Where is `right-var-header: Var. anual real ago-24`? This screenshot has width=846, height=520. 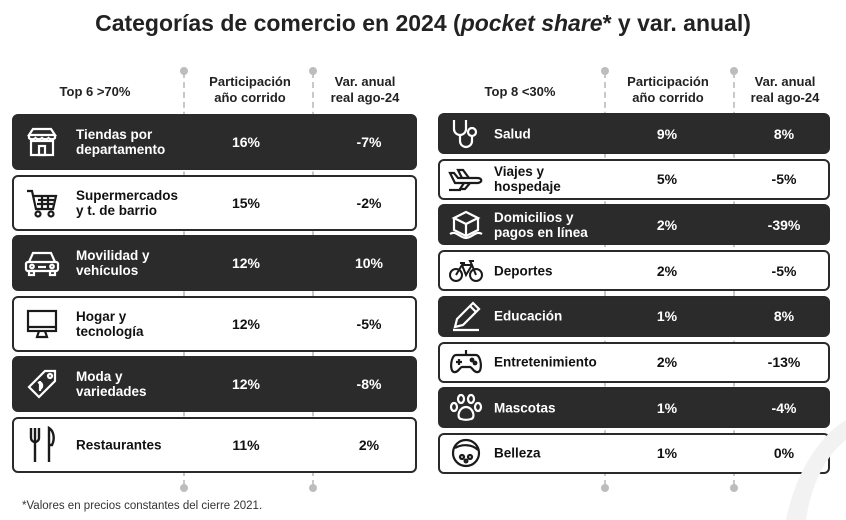
right-var-header: Var. anual real ago-24 is located at coordinates (785, 89).